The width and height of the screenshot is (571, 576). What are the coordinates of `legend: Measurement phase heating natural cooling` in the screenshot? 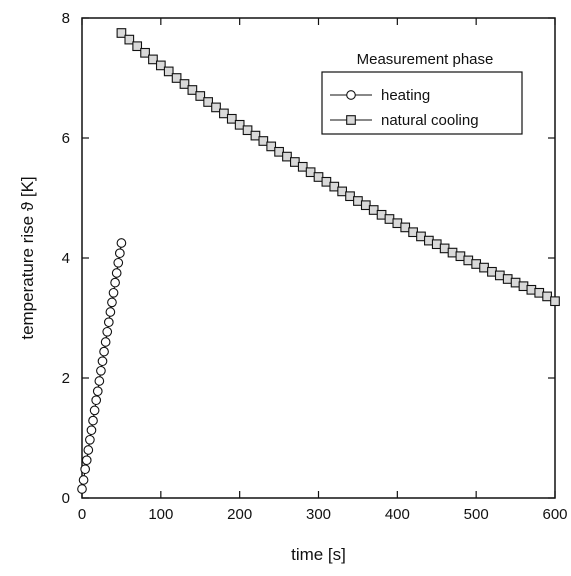 It's located at (422, 93).